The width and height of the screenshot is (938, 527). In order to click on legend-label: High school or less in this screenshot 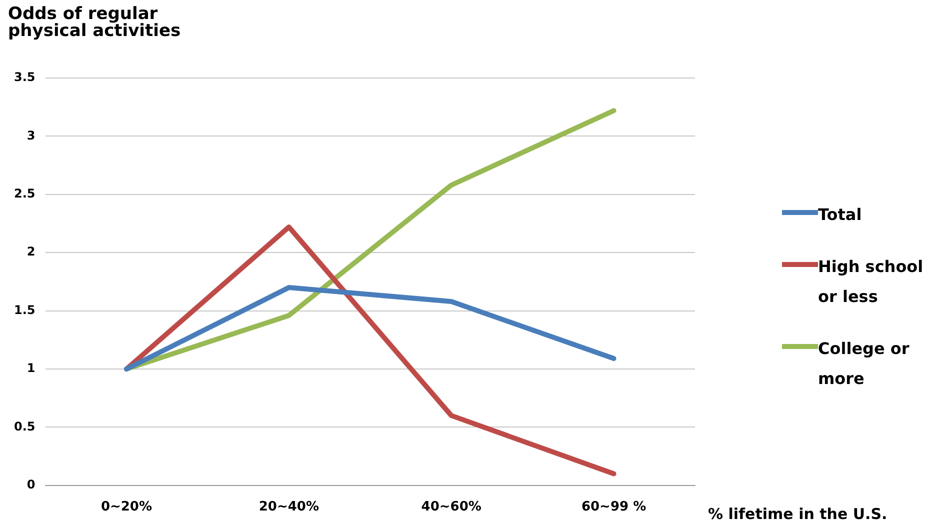, I will do `click(871, 282)`.